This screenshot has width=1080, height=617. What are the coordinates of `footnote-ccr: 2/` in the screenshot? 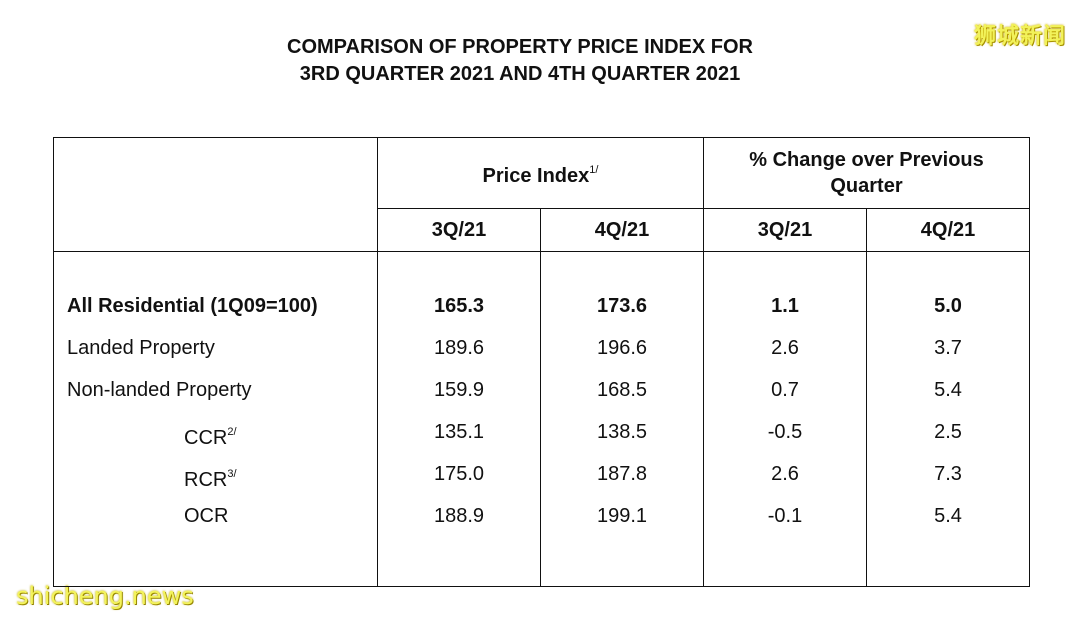 It's located at (232, 432).